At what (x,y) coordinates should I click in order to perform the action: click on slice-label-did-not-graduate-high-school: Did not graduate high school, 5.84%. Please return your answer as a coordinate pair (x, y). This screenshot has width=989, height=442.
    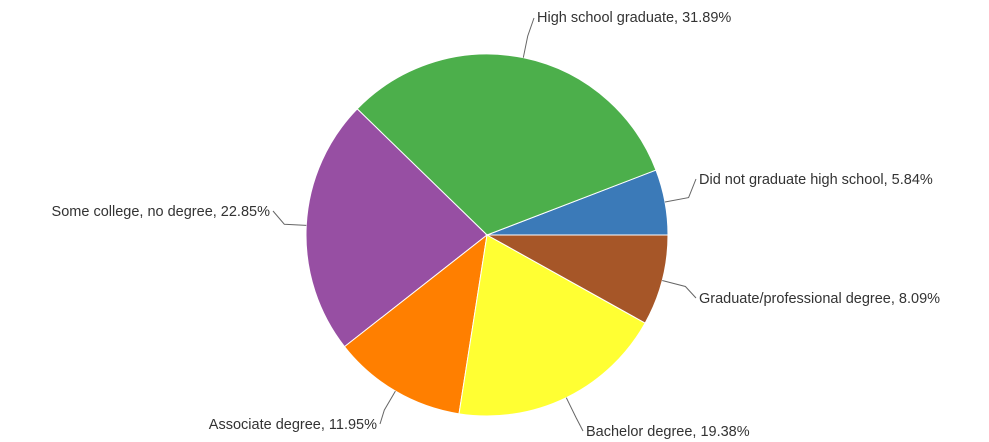
    Looking at the image, I should click on (816, 180).